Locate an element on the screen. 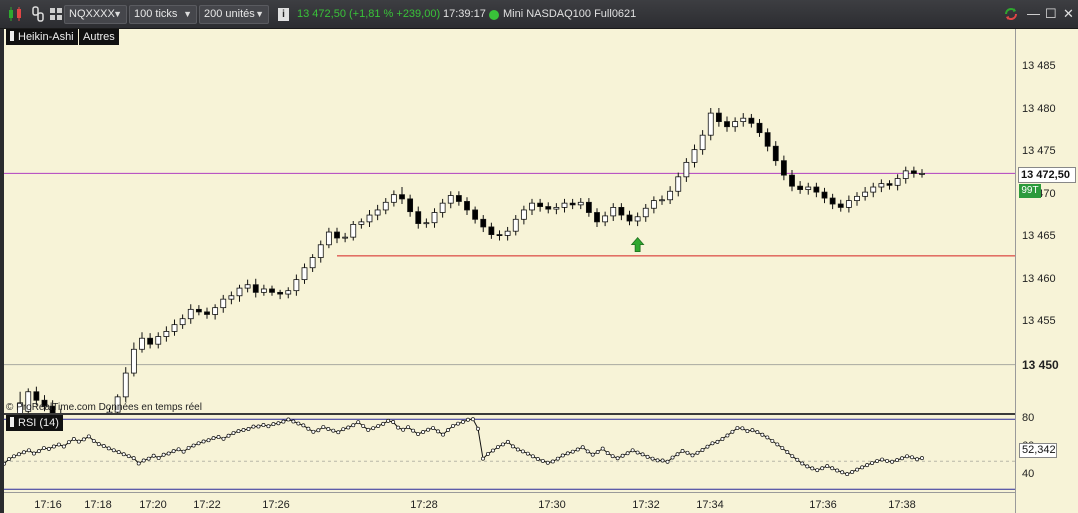 This screenshot has width=1078, height=513. rsi-pane: RSI (14) is located at coordinates (509, 453).